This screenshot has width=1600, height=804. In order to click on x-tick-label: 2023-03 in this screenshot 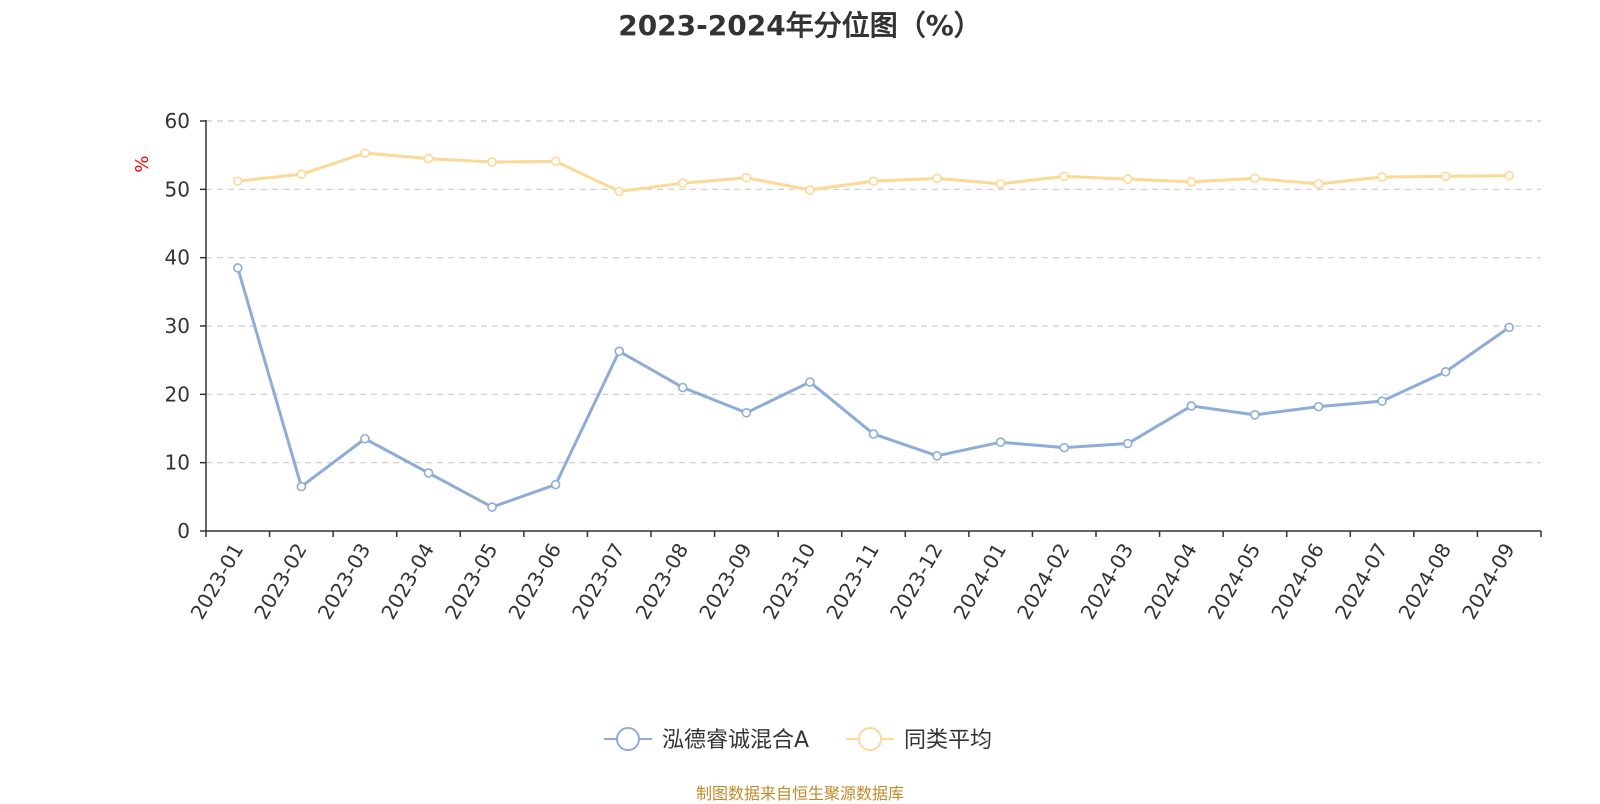, I will do `click(344, 581)`.